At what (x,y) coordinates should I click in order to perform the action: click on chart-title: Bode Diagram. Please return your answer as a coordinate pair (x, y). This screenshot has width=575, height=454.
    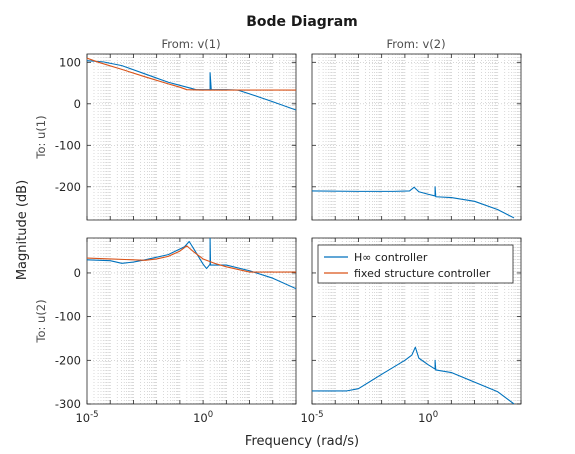
    Looking at the image, I should click on (302, 22).